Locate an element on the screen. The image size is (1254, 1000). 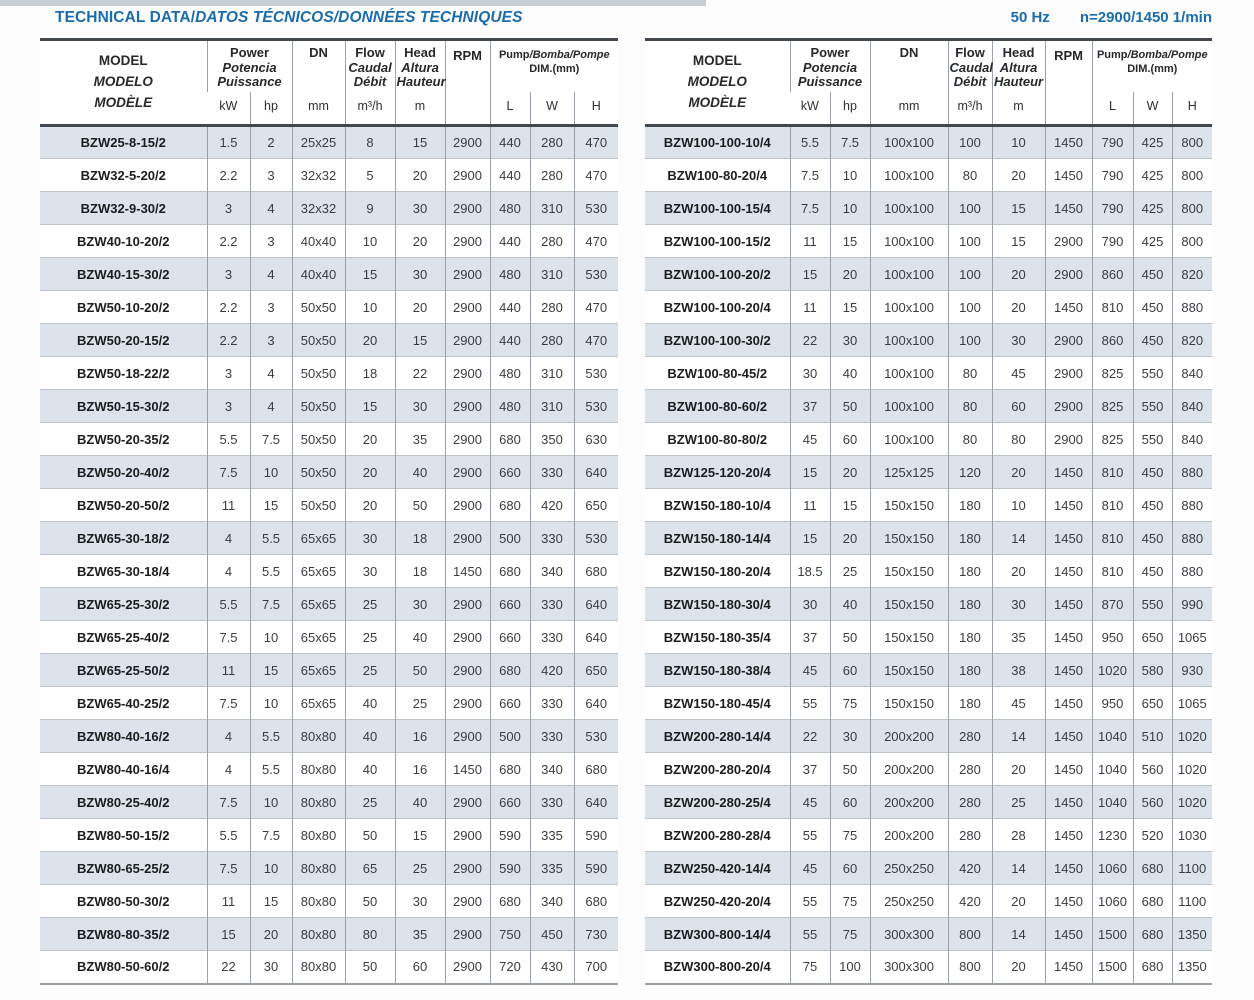
unit-dim-l: L is located at coordinates (1112, 108).